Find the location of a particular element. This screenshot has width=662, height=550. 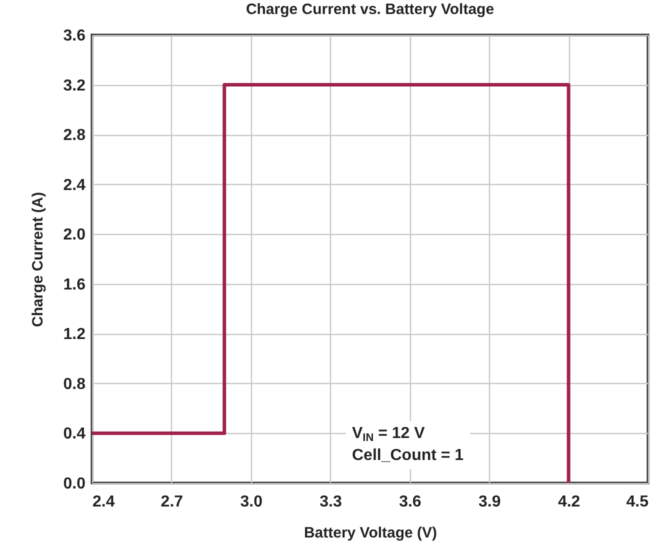

x-tick-label: 2.7 is located at coordinates (172, 502).